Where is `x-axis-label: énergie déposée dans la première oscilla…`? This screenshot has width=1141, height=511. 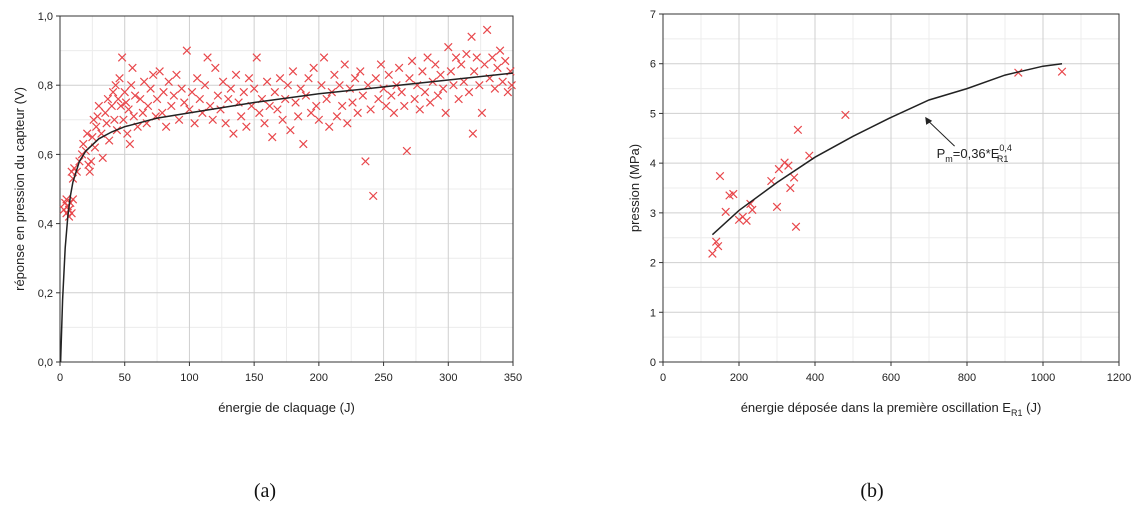
x-axis-label: énergie déposée dans la première oscilla… is located at coordinates (891, 409).